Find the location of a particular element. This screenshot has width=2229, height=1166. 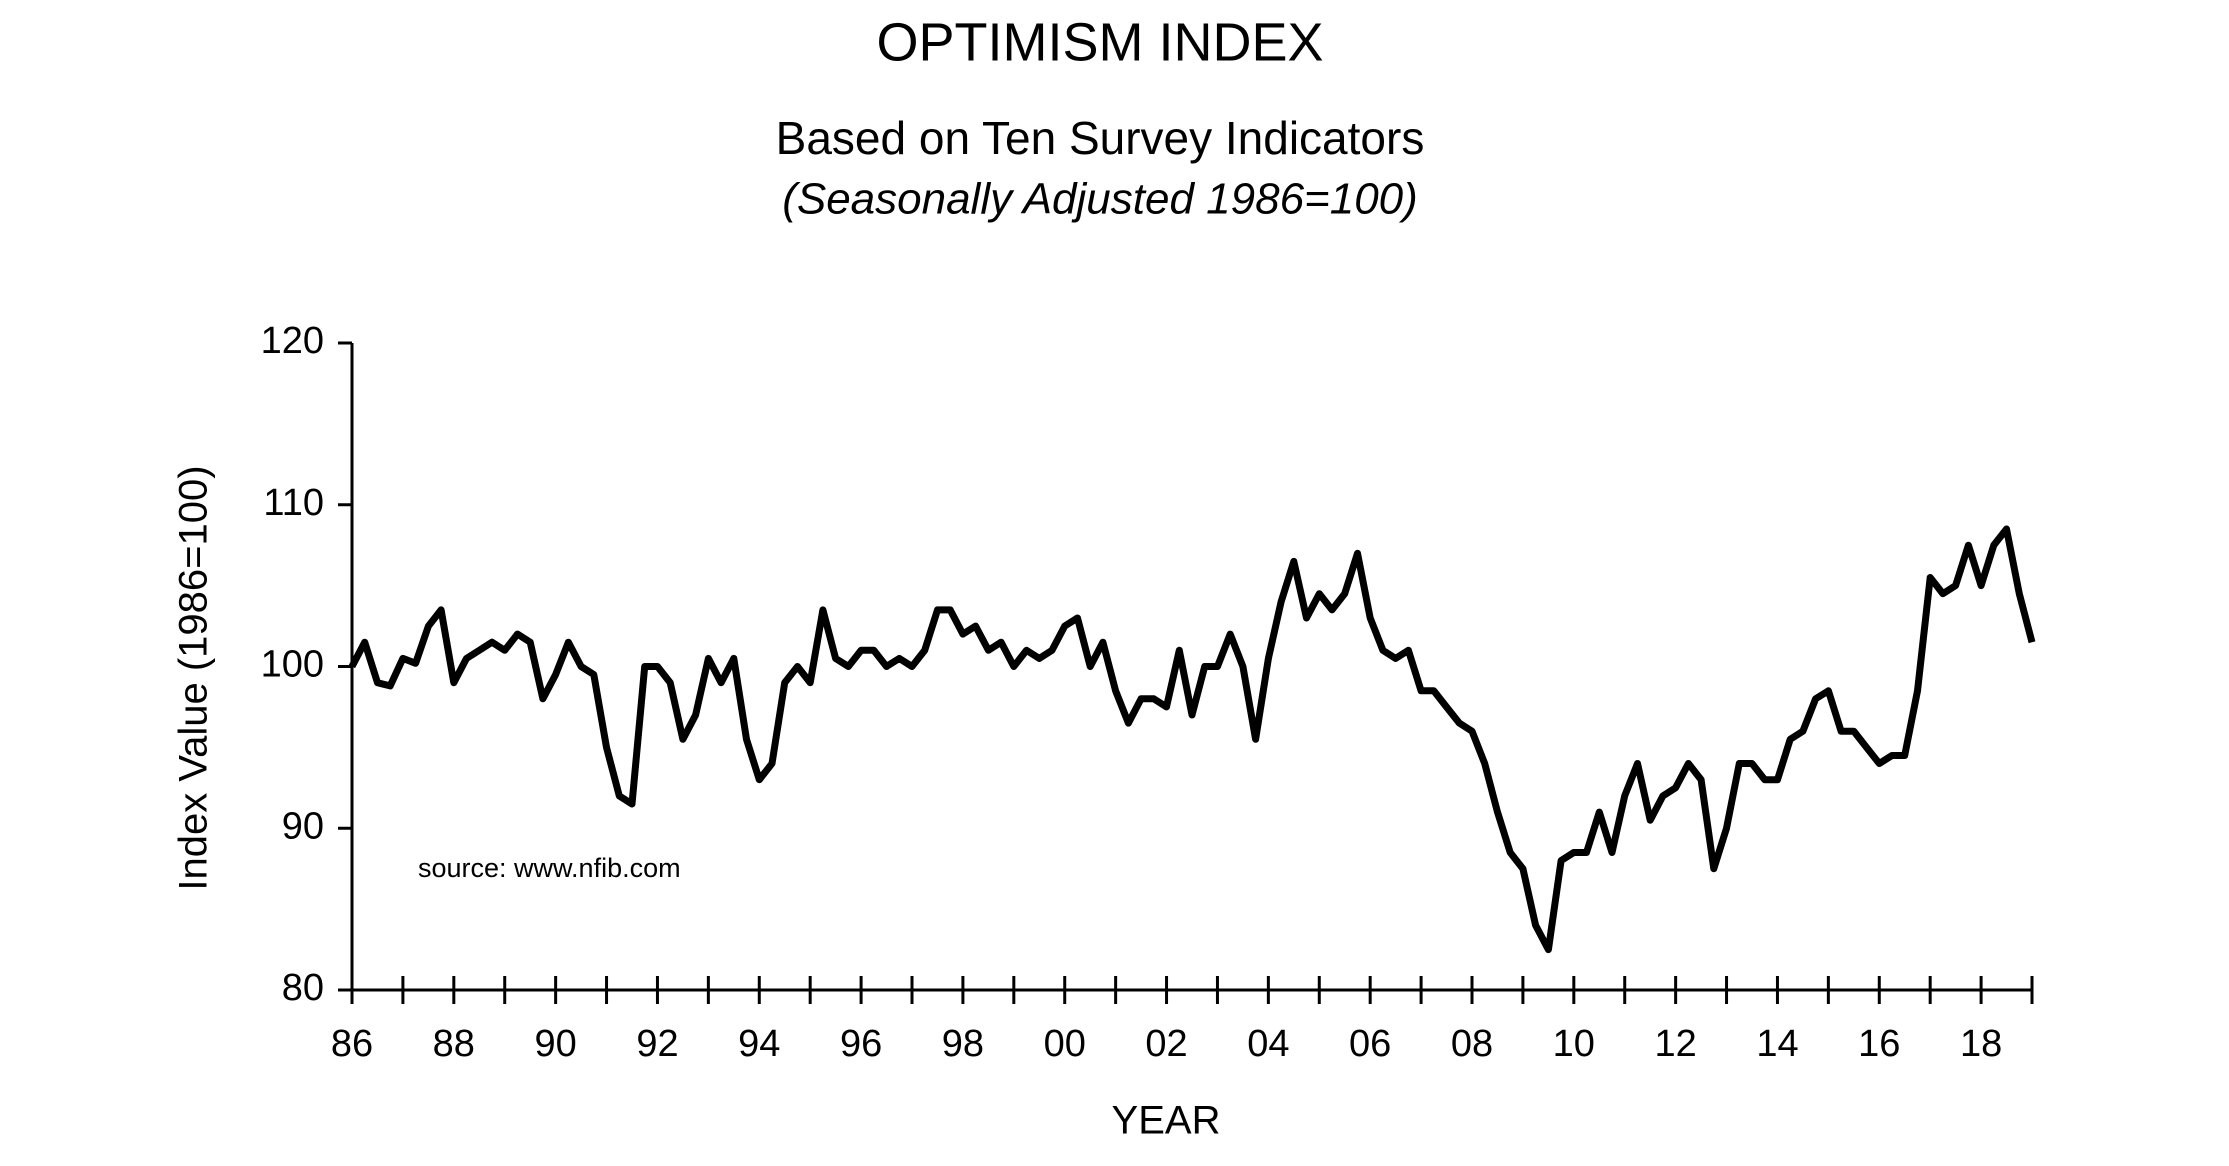

x-tick-label: 06 is located at coordinates (1370, 1044).